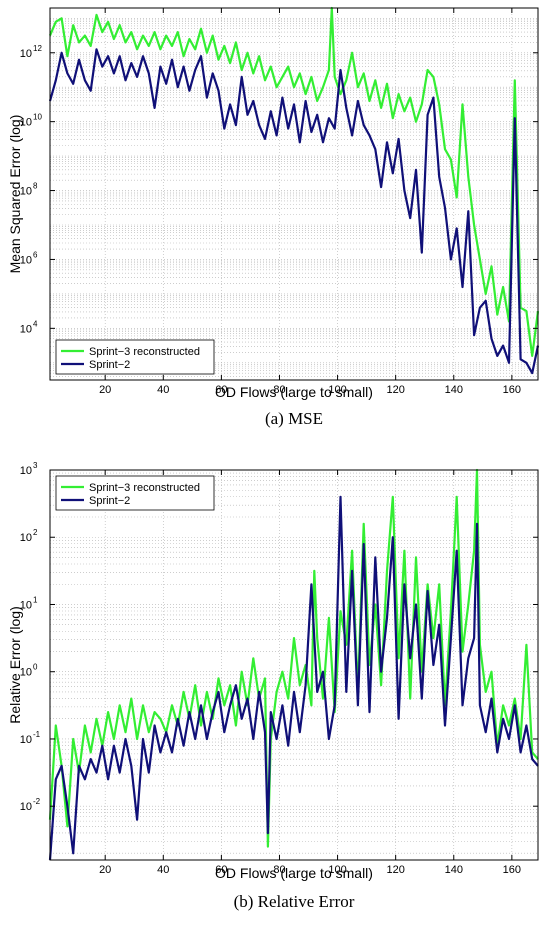 The height and width of the screenshot is (925, 540). What do you see at coordinates (37, 734) in the screenshot?
I see `y-tick-exponent: -1` at bounding box center [37, 734].